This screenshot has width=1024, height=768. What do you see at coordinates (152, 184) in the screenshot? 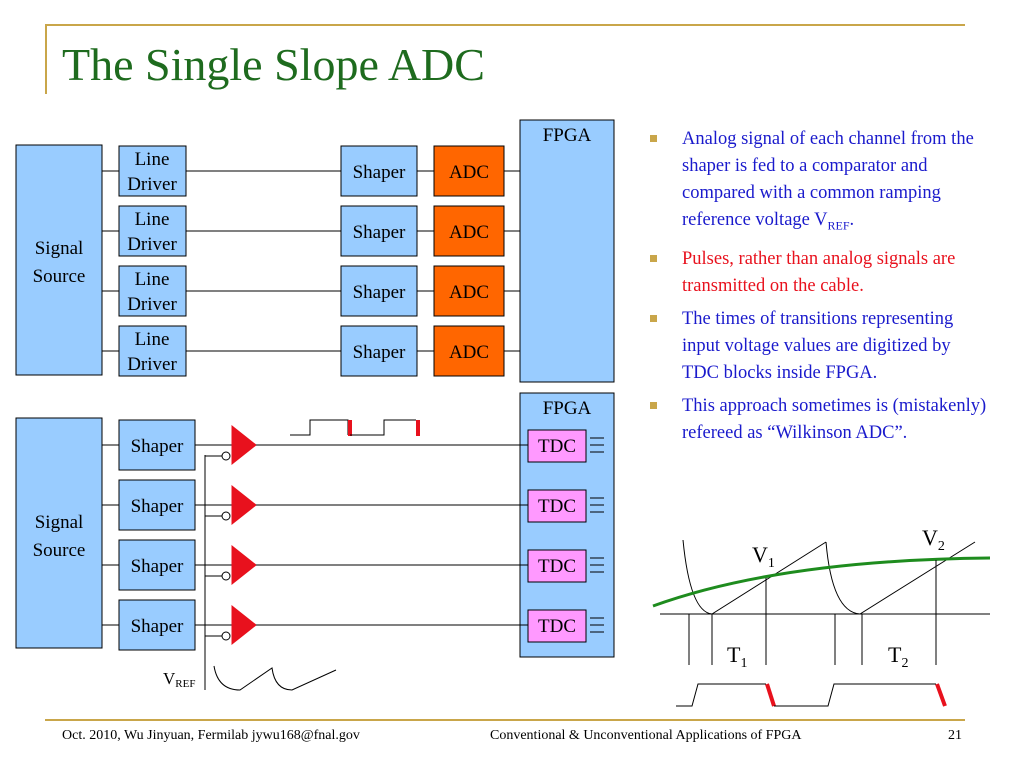
I see `line-driver-label-b-1: Driver` at bounding box center [152, 184].